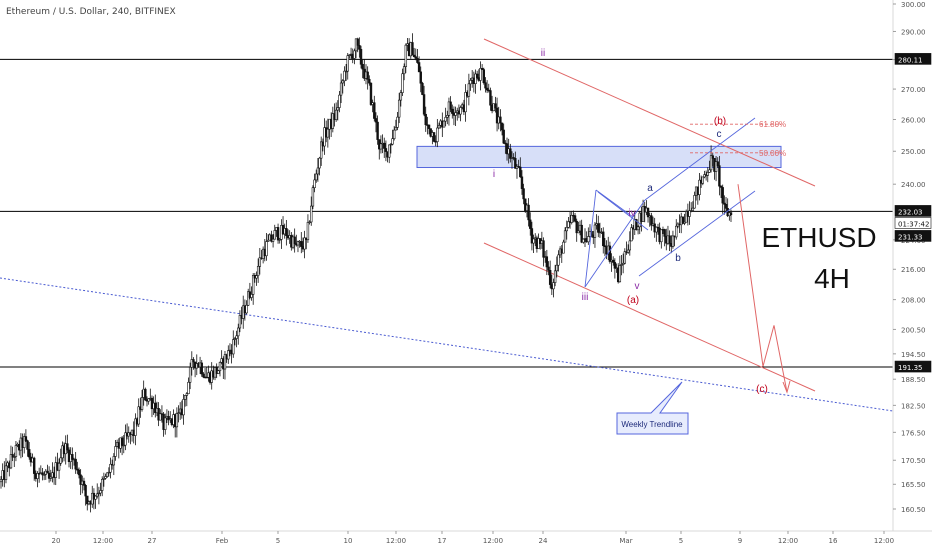 The width and height of the screenshot is (932, 550). What do you see at coordinates (913, 5) in the screenshot?
I see `y-tick-label: 300.00` at bounding box center [913, 5].